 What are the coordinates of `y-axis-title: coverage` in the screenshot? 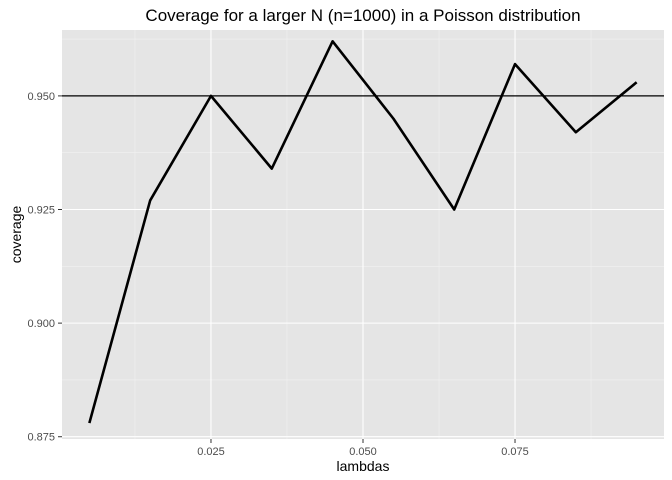 It's located at (16, 234).